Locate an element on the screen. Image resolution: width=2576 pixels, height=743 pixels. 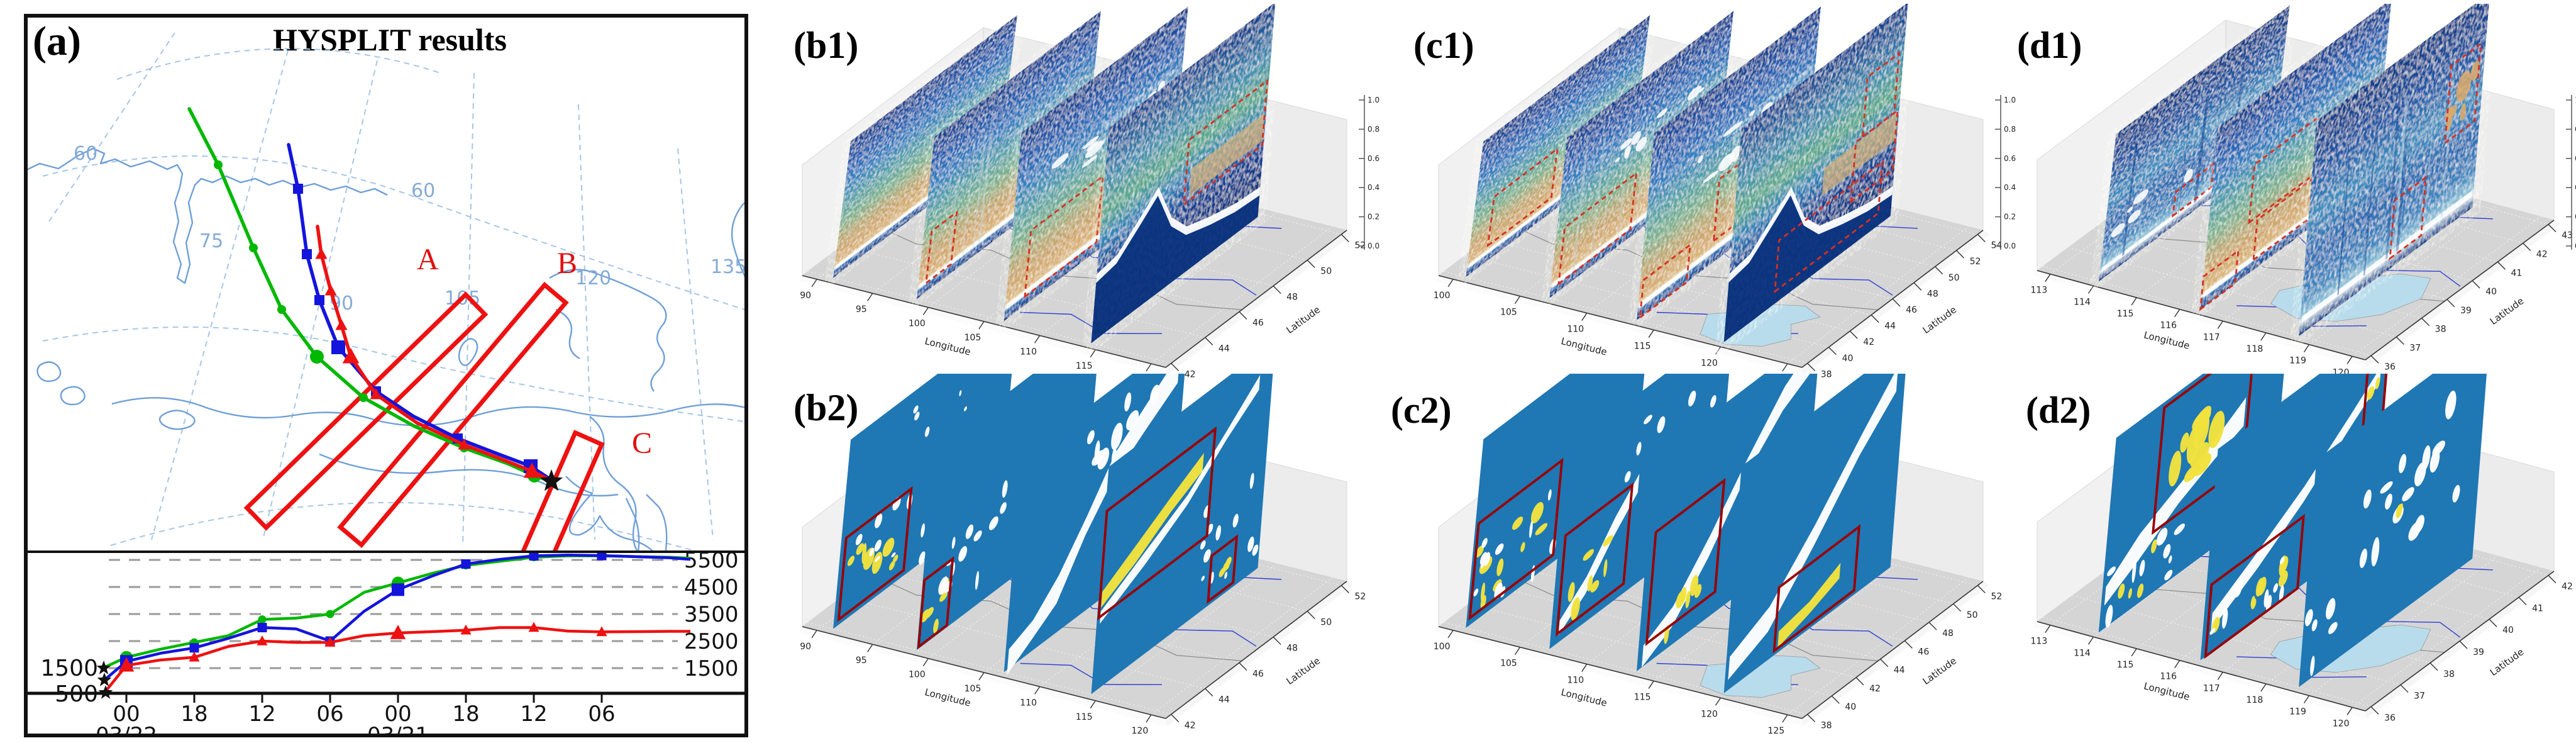
lat-tick-label: 44 is located at coordinates (1224, 349).